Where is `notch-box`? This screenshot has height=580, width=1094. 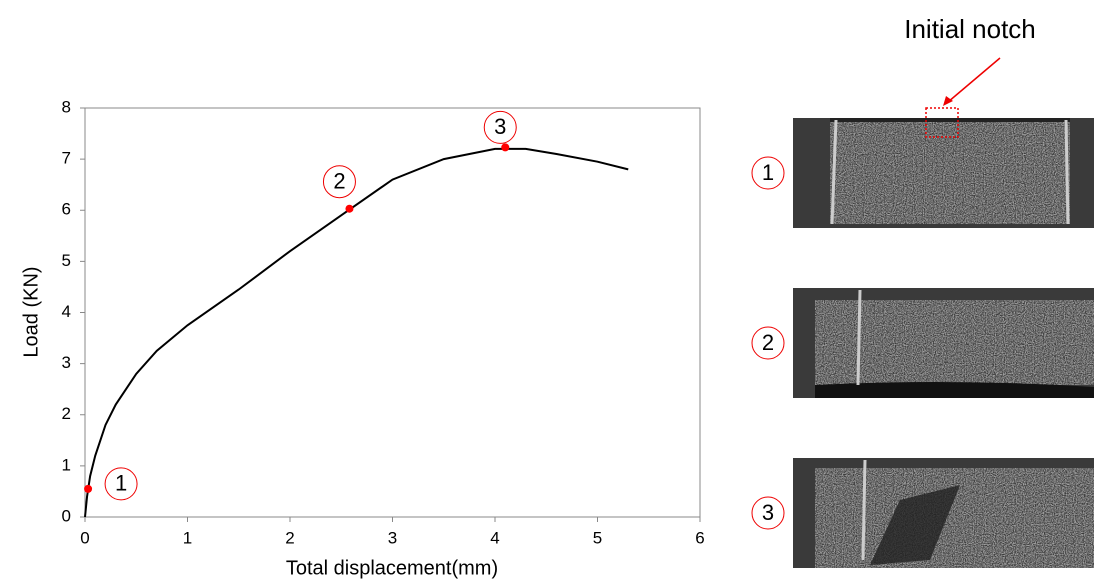 notch-box is located at coordinates (942, 122).